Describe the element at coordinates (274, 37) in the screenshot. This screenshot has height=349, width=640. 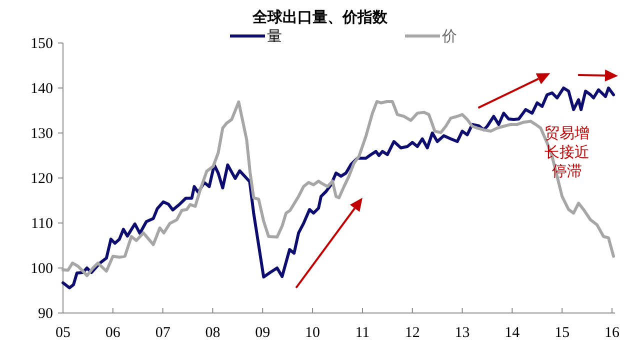
I see `legend-label: 量` at that location.